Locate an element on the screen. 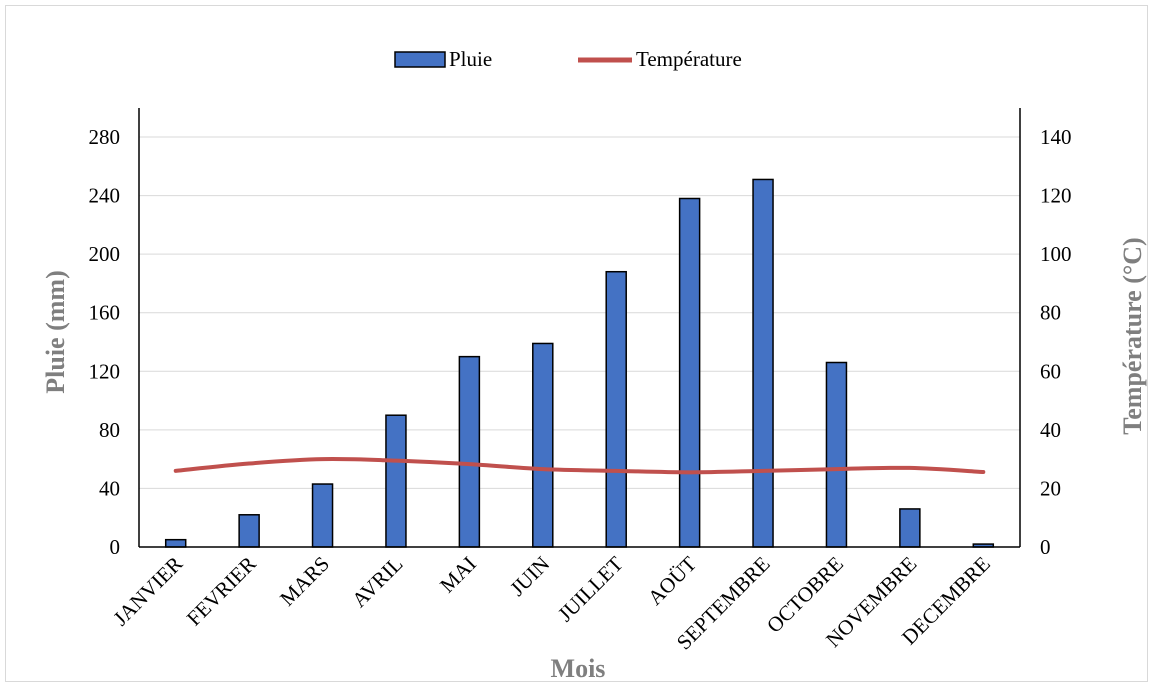 Image resolution: width=1155 pixels, height=687 pixels. legend-label-temperature: Température is located at coordinates (689, 59).